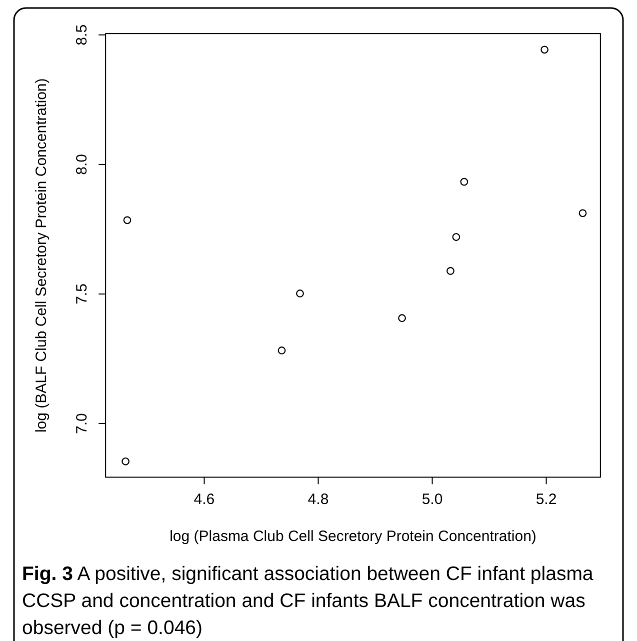 The image size is (637, 641). I want to click on x-axis-title: log (Plasma Club Cell Secretory Protein Concentration), so click(353, 536).